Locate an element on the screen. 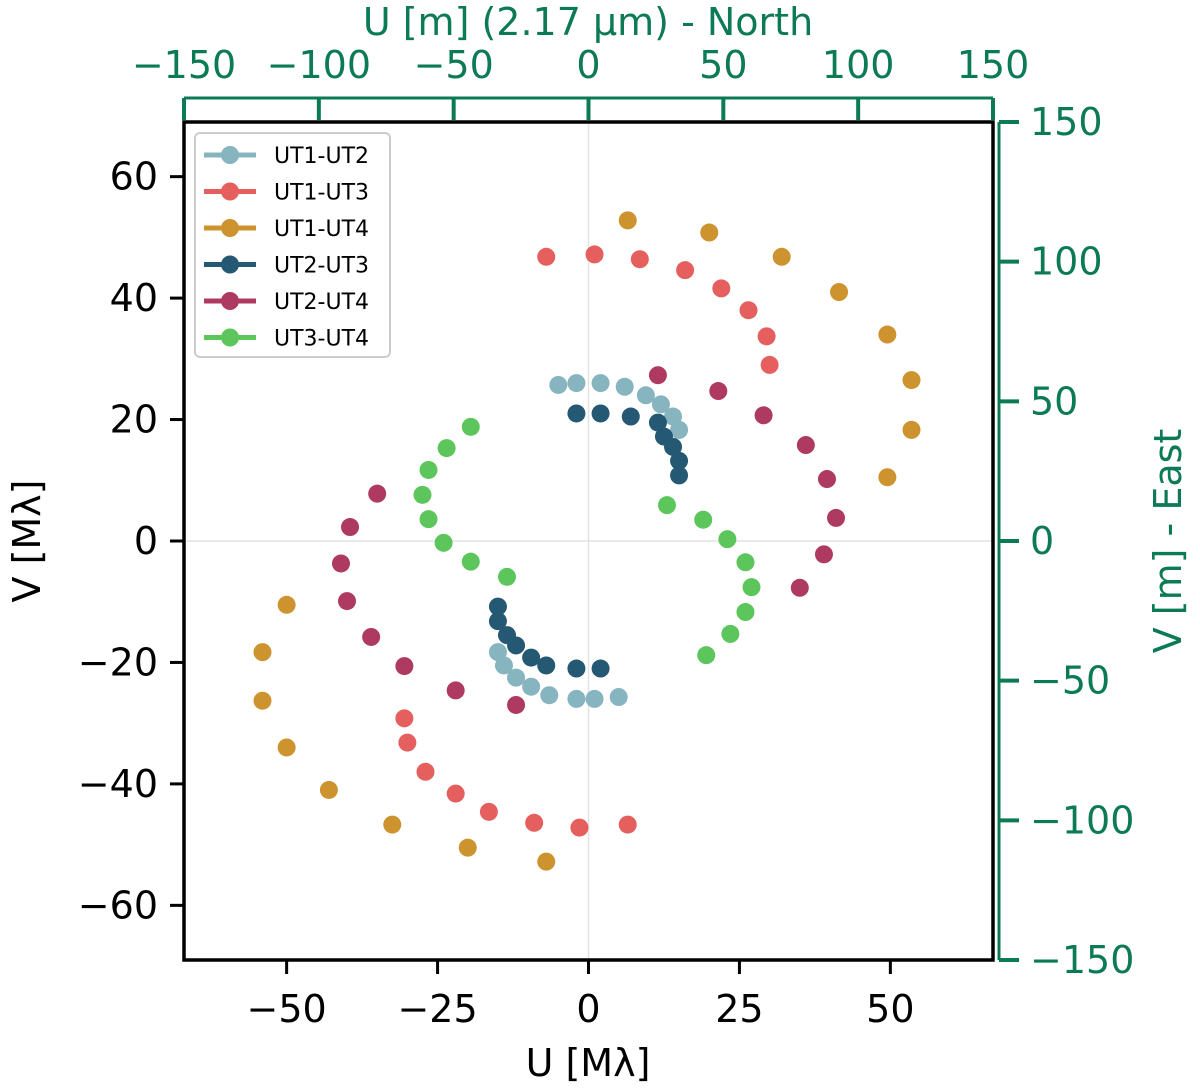 This screenshot has width=1200, height=1088. y-tick-label: 20 is located at coordinates (134, 420).